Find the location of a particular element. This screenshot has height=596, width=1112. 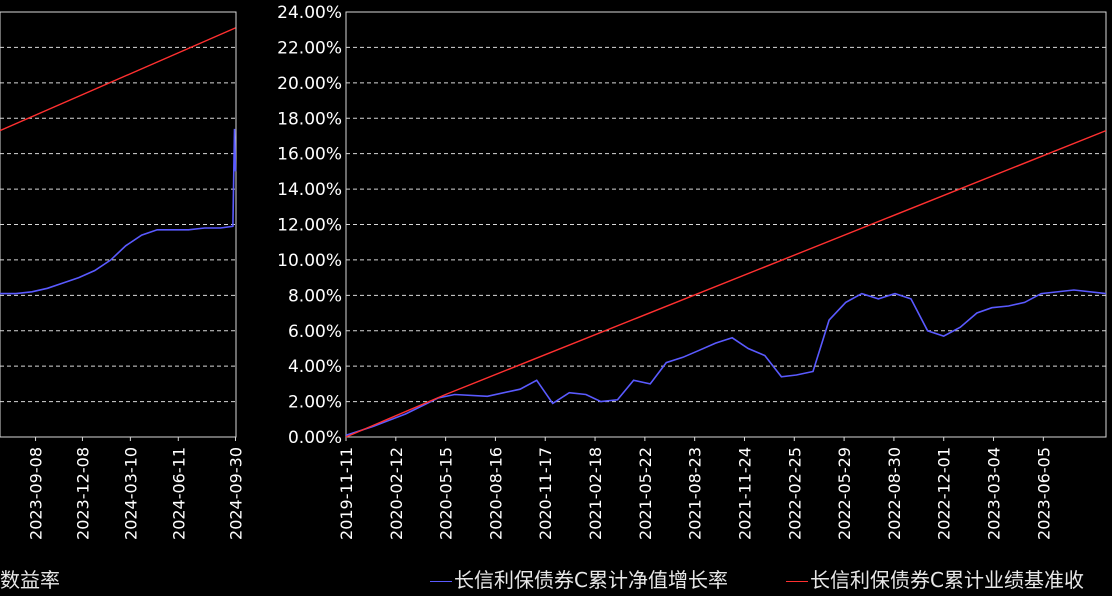

x-tick-label: 2020-08-16 is located at coordinates (495, 493).